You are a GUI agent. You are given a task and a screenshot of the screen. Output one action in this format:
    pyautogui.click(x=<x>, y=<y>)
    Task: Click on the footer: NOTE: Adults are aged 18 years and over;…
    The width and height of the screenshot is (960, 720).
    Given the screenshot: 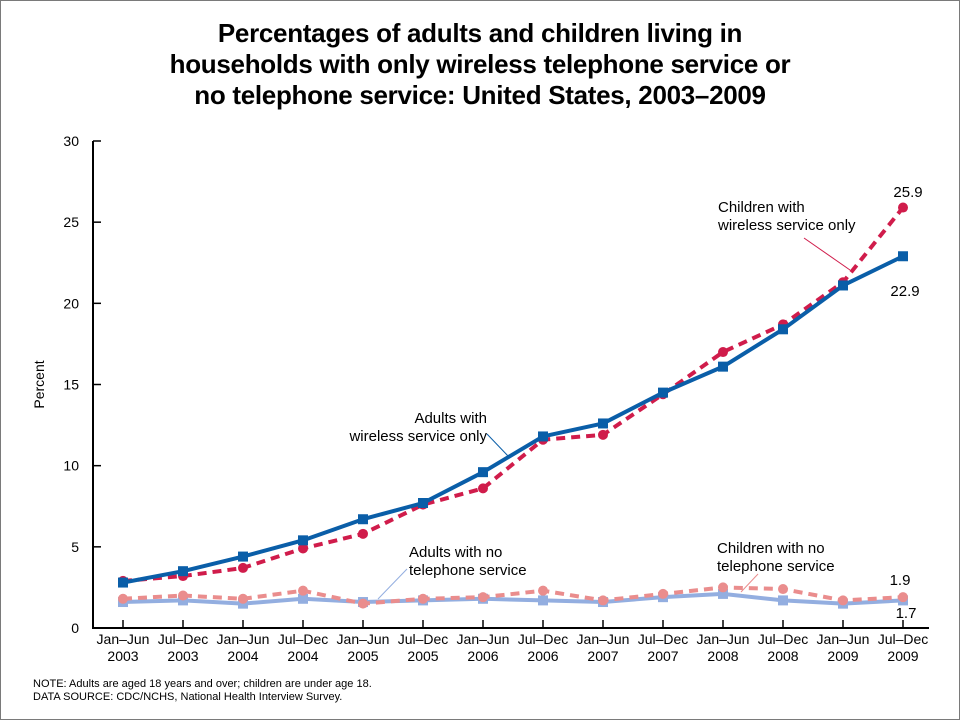 What is the action you would take?
    pyautogui.click(x=202, y=691)
    